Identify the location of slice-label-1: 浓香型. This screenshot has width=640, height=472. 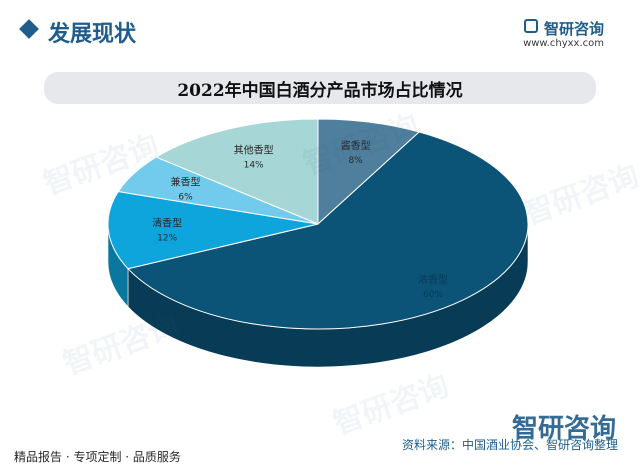
(433, 279).